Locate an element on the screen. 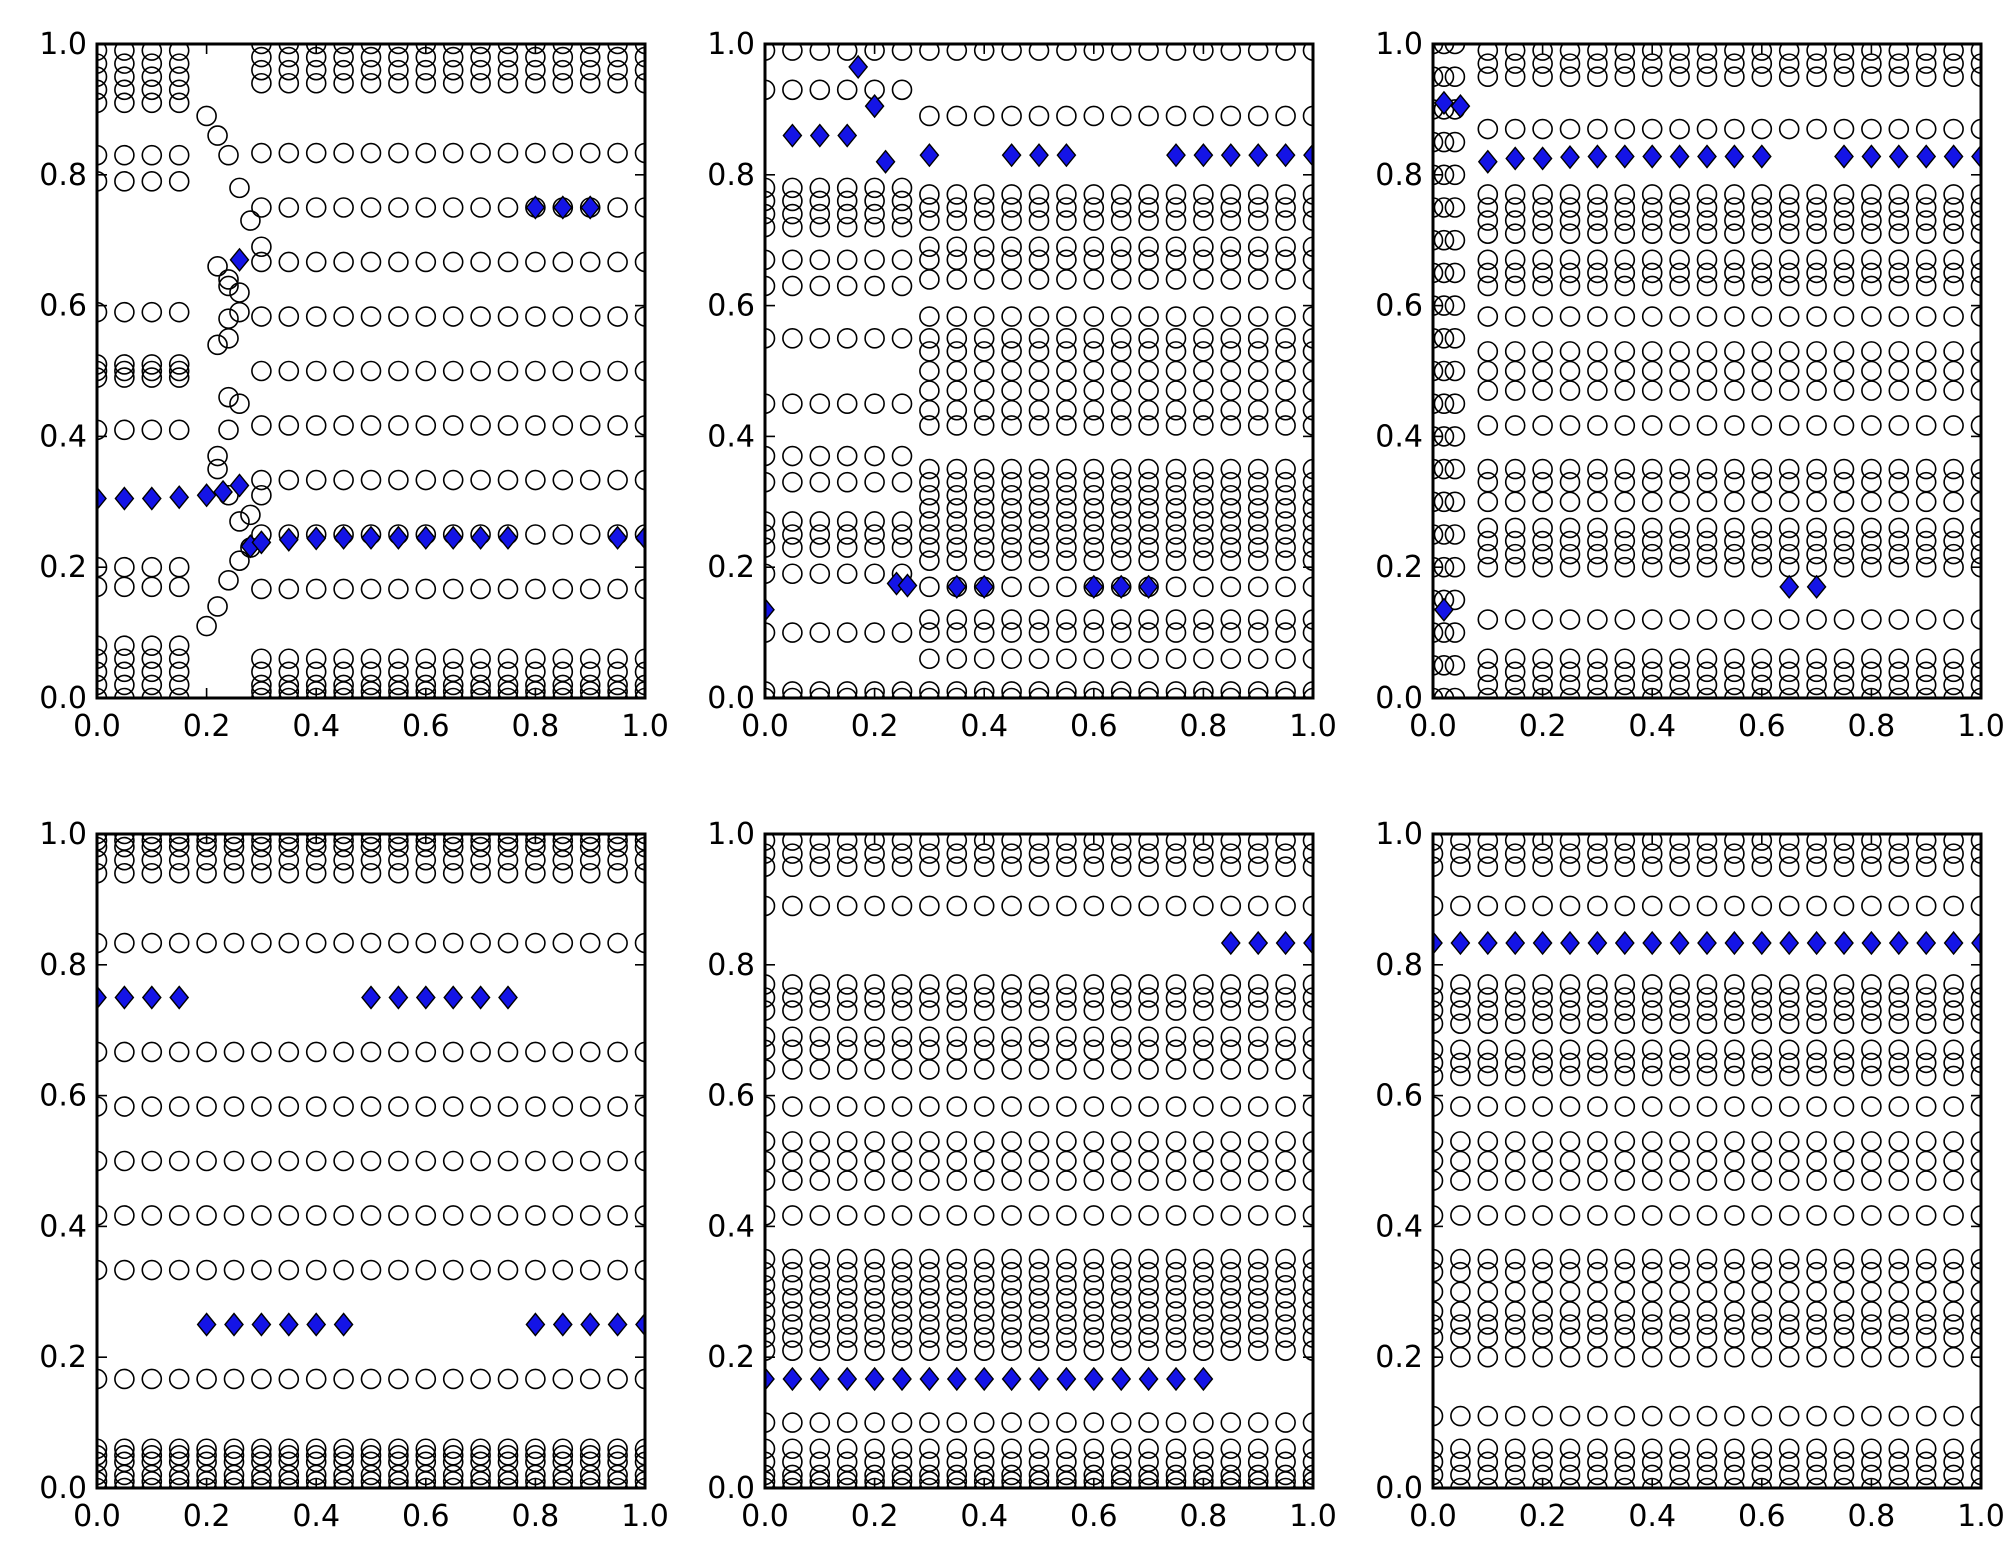 This screenshot has height=1565, width=2004. x-tick-label: 0.4 is located at coordinates (1652, 1516).